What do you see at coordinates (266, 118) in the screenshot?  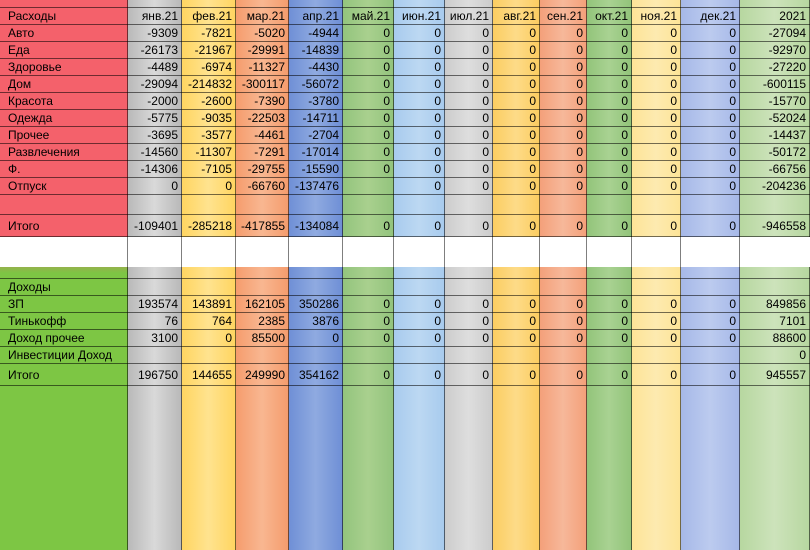 I see `expense-value-cell: -22503` at bounding box center [266, 118].